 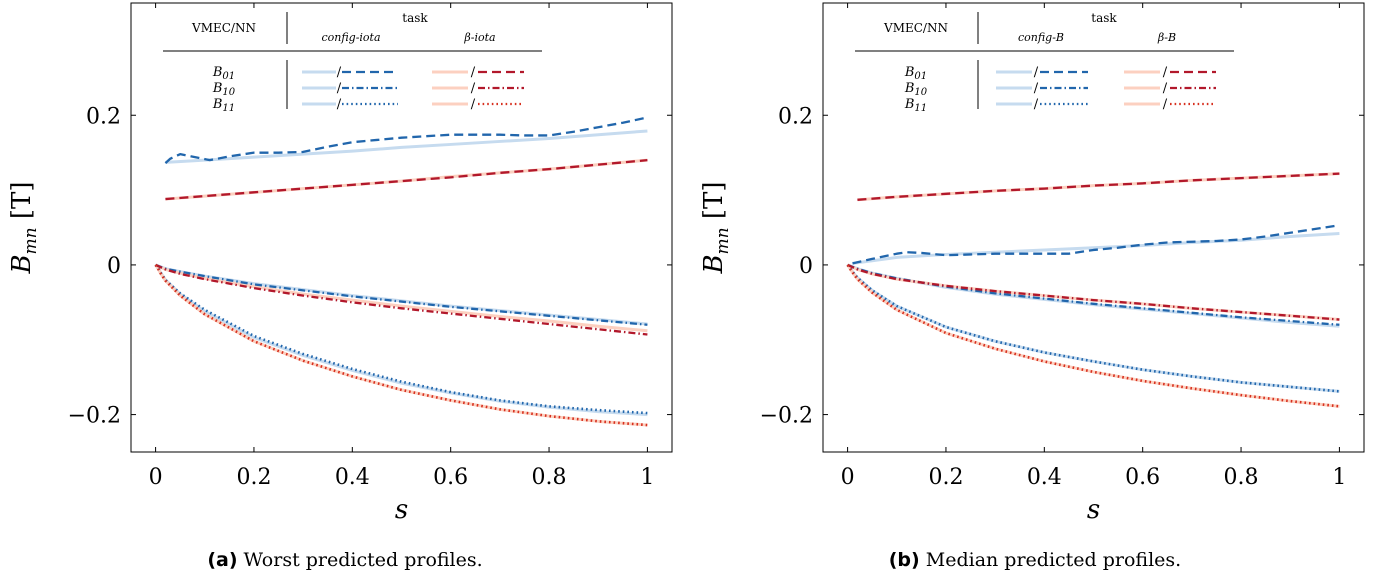 What do you see at coordinates (222, 560) in the screenshot?
I see `caption-tag: (a)` at bounding box center [222, 560].